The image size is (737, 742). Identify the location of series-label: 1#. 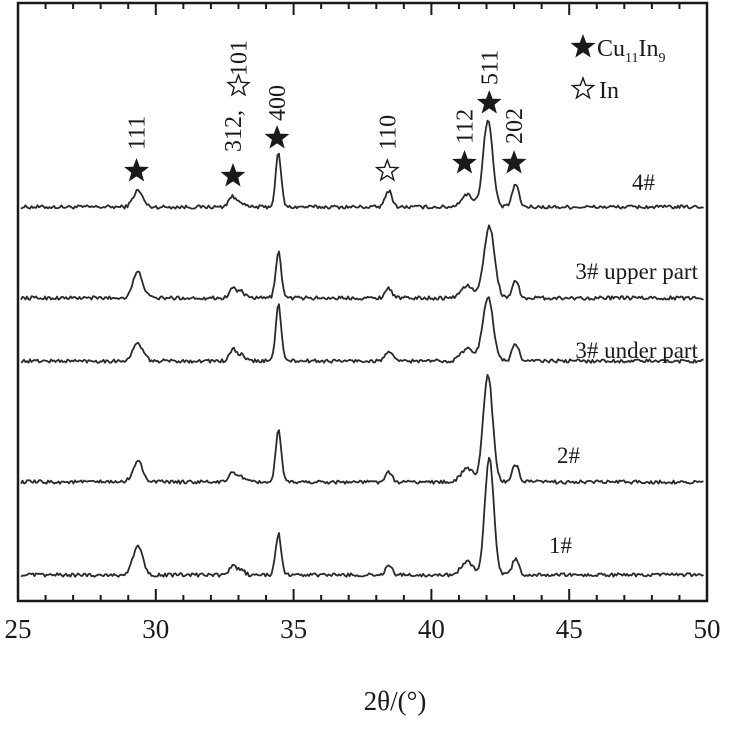
(561, 545).